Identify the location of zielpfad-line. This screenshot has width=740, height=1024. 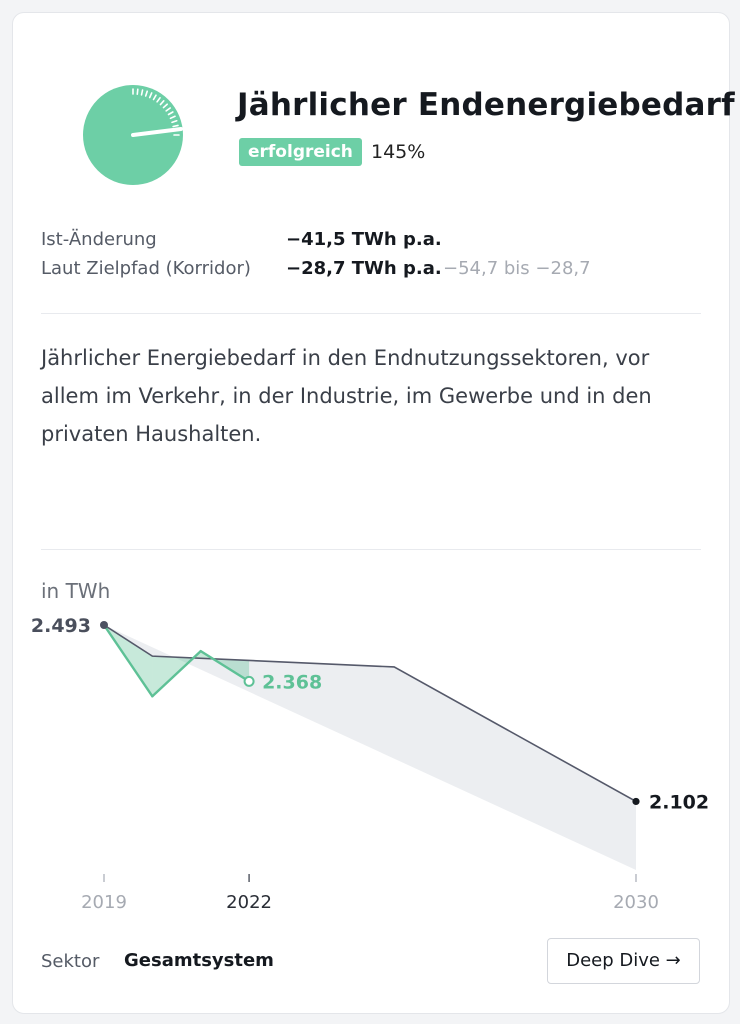
(370, 713).